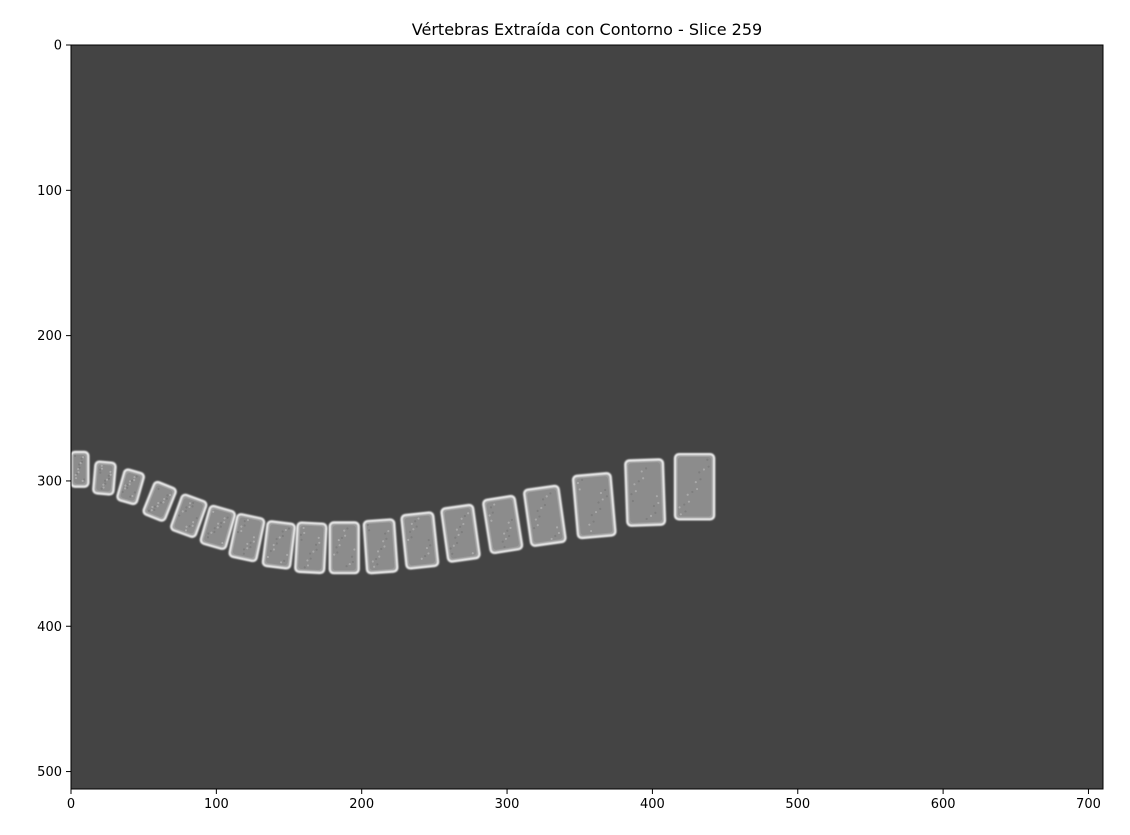 The height and width of the screenshot is (835, 1130). What do you see at coordinates (49, 772) in the screenshot?
I see `y-tick-label: 500` at bounding box center [49, 772].